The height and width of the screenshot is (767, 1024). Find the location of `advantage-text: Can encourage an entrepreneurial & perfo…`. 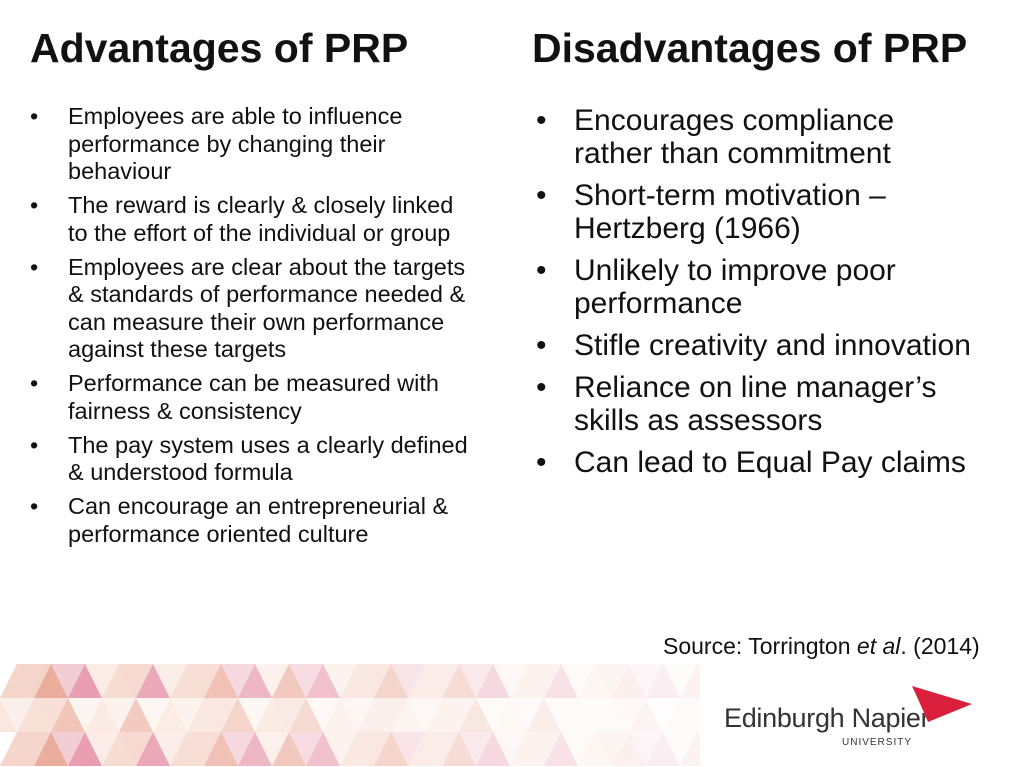

advantage-text: Can encourage an entrepreneurial & perfo… is located at coordinates (258, 520).